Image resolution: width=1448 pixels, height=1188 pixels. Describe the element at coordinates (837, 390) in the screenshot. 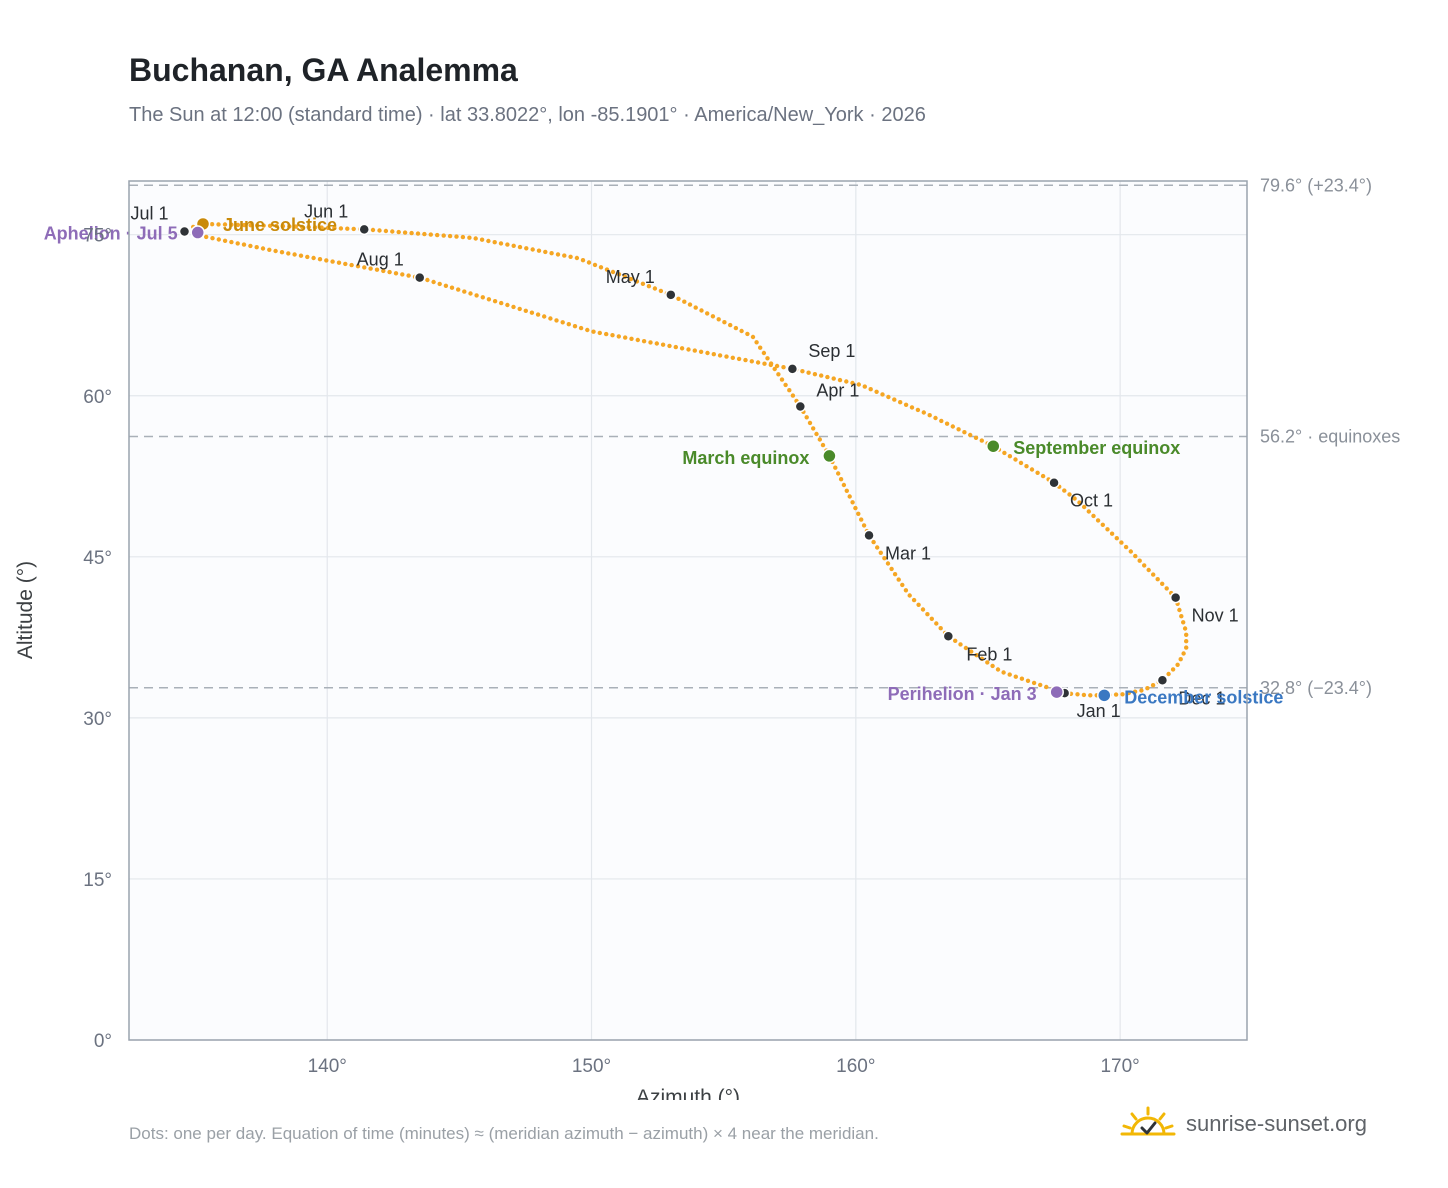

I see `month-marker-label: Apr 1` at that location.